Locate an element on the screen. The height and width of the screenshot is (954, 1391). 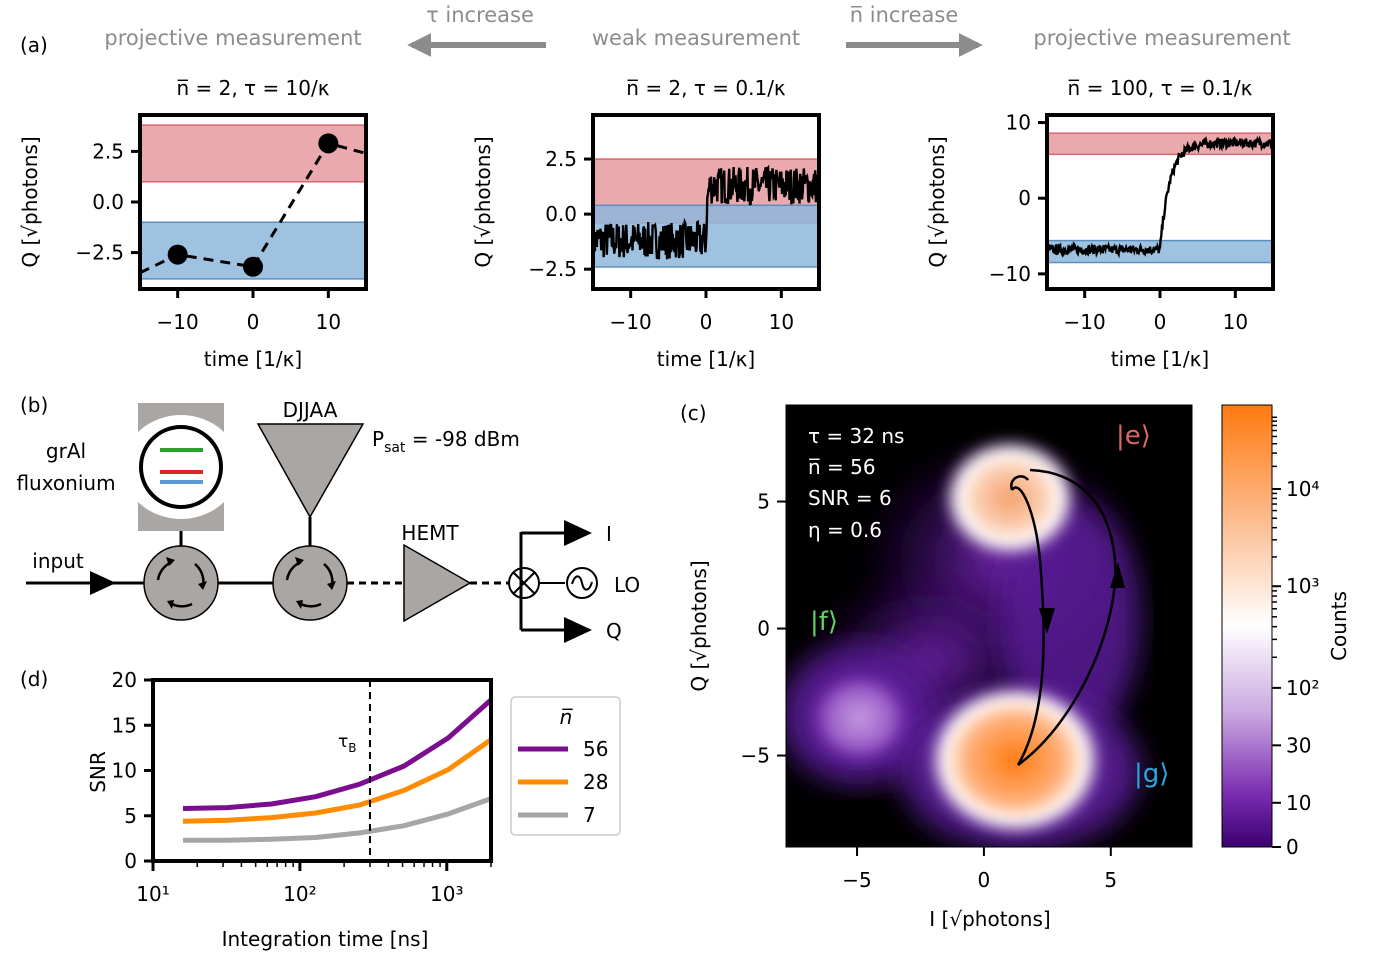
g-state-blob is located at coordinates (1015, 760).